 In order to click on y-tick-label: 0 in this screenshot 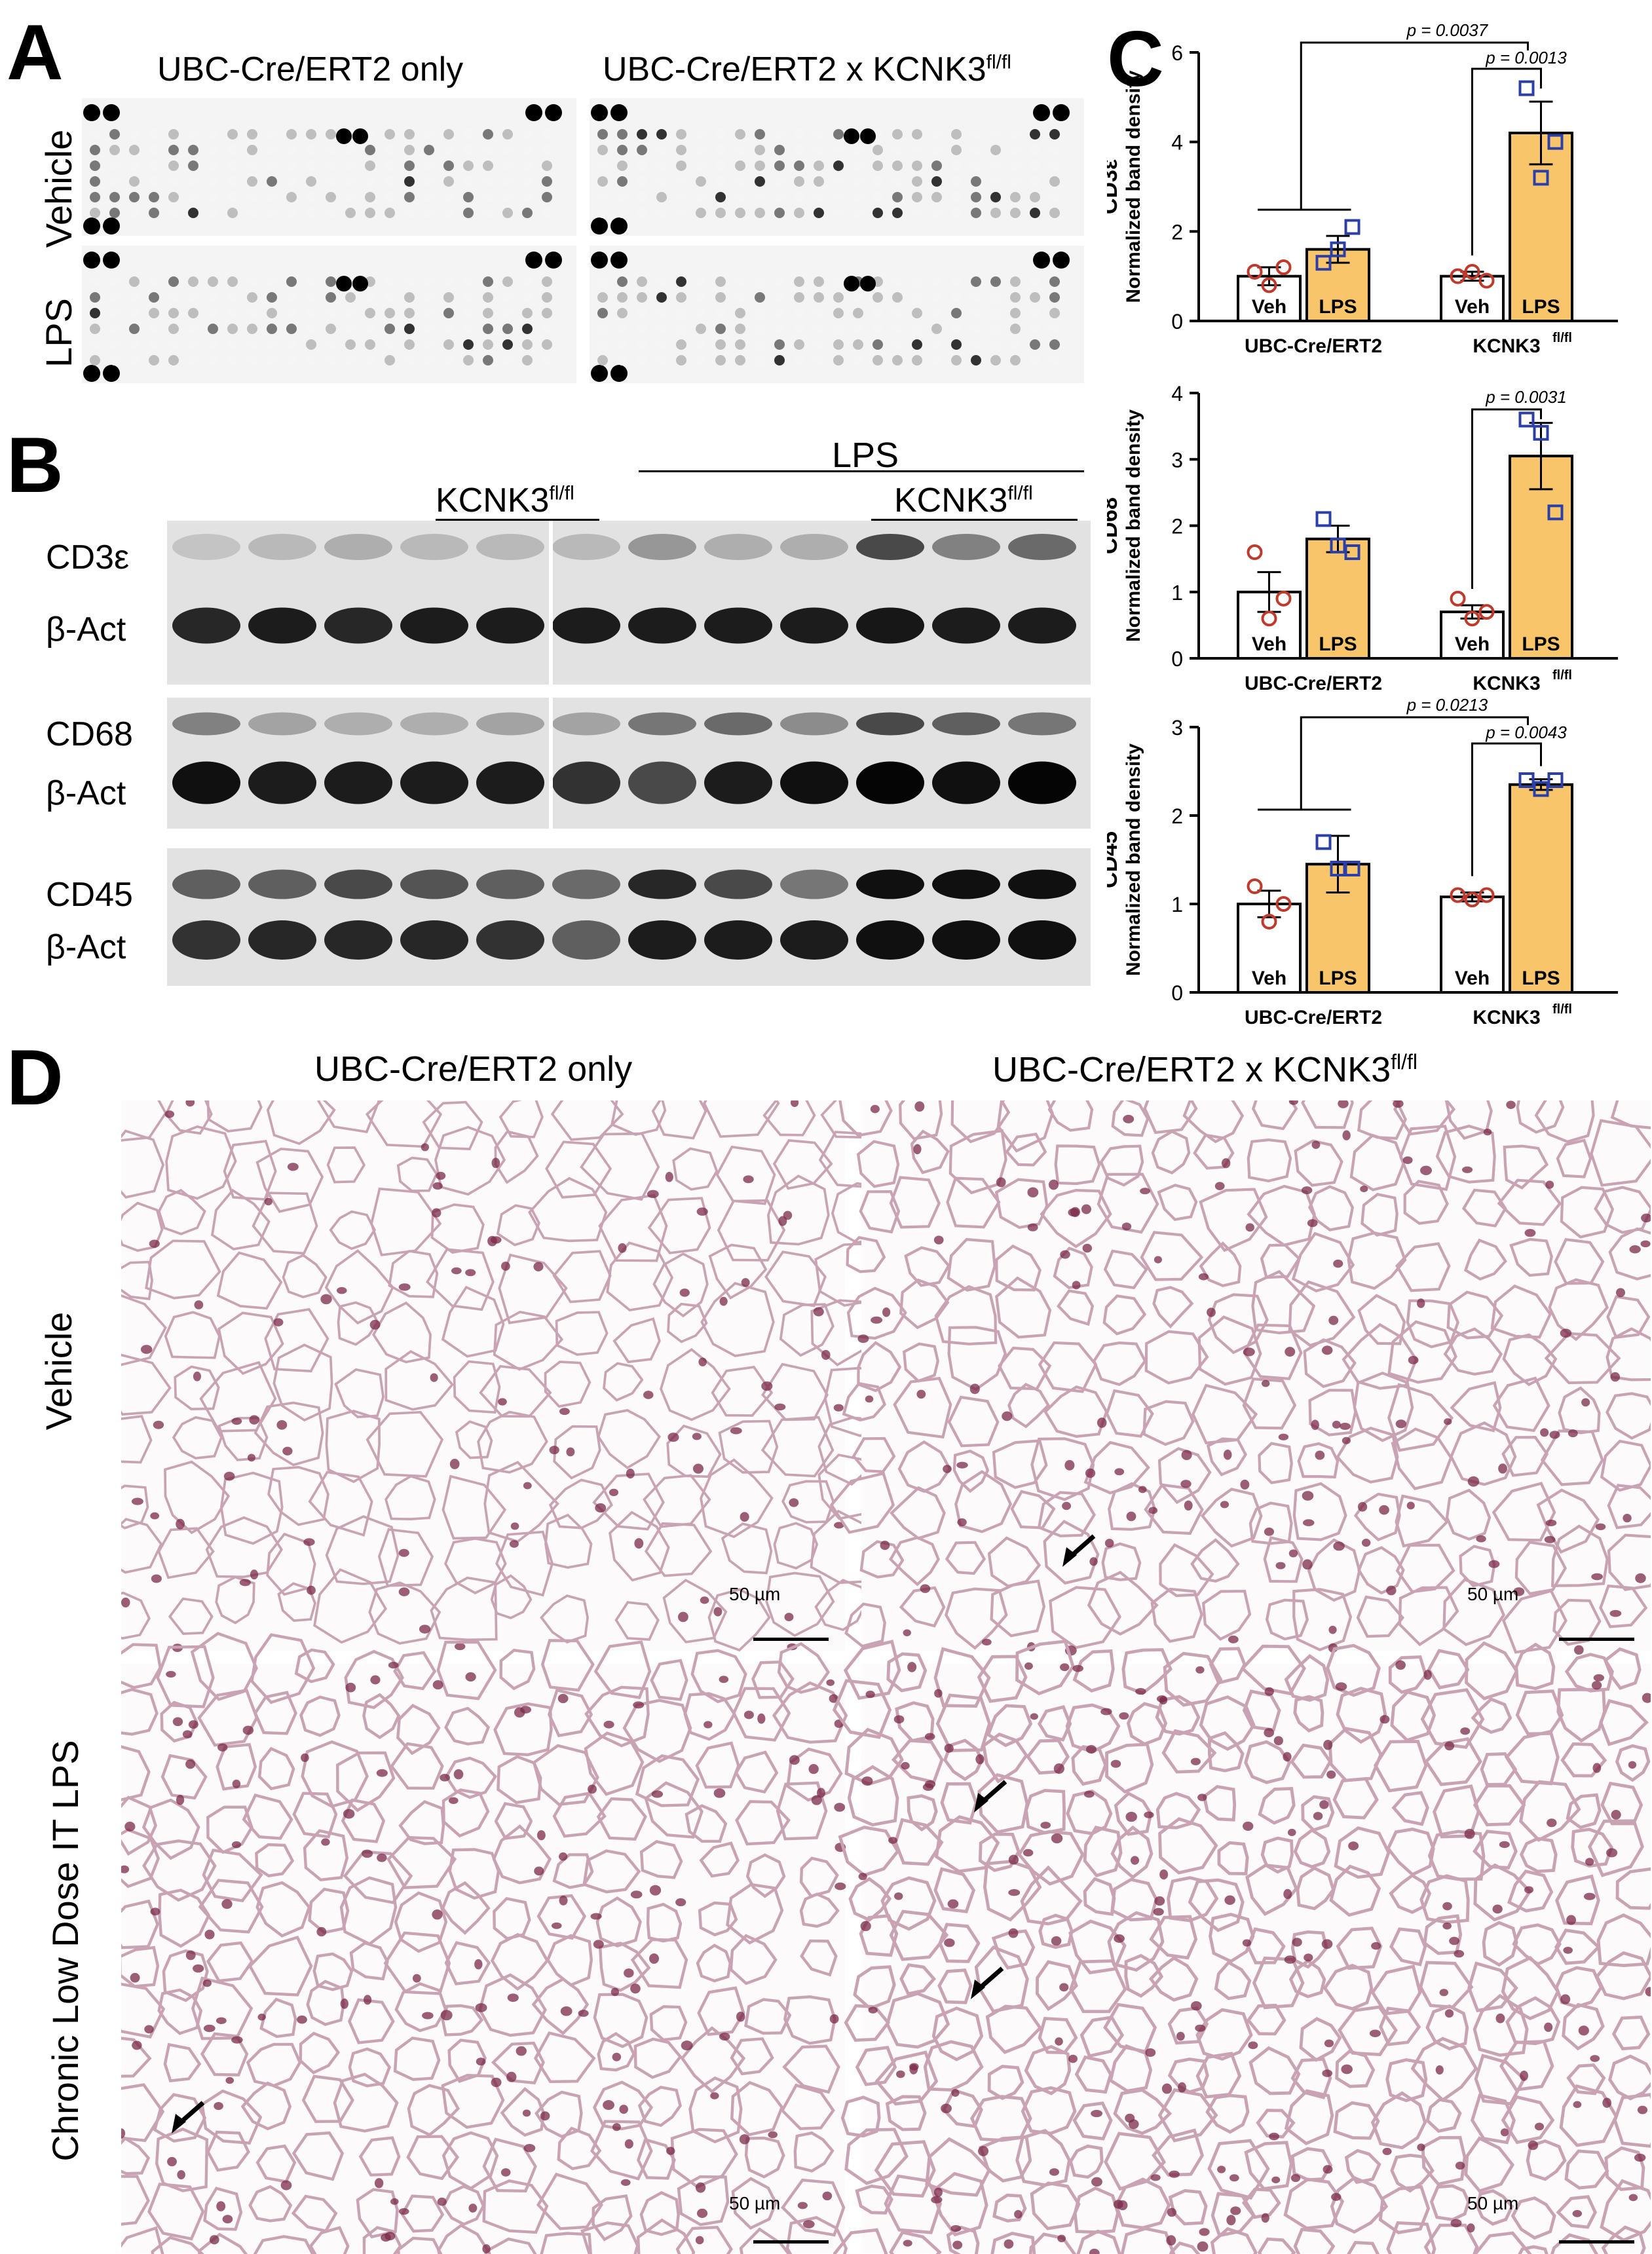, I will do `click(1177, 993)`.